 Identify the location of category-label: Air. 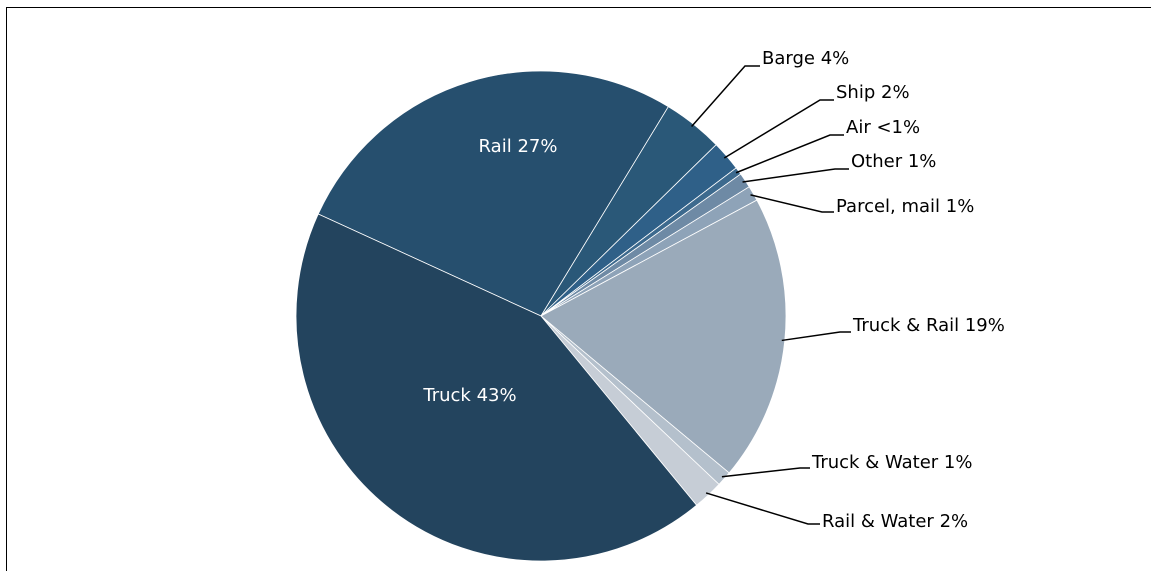
(858, 127).